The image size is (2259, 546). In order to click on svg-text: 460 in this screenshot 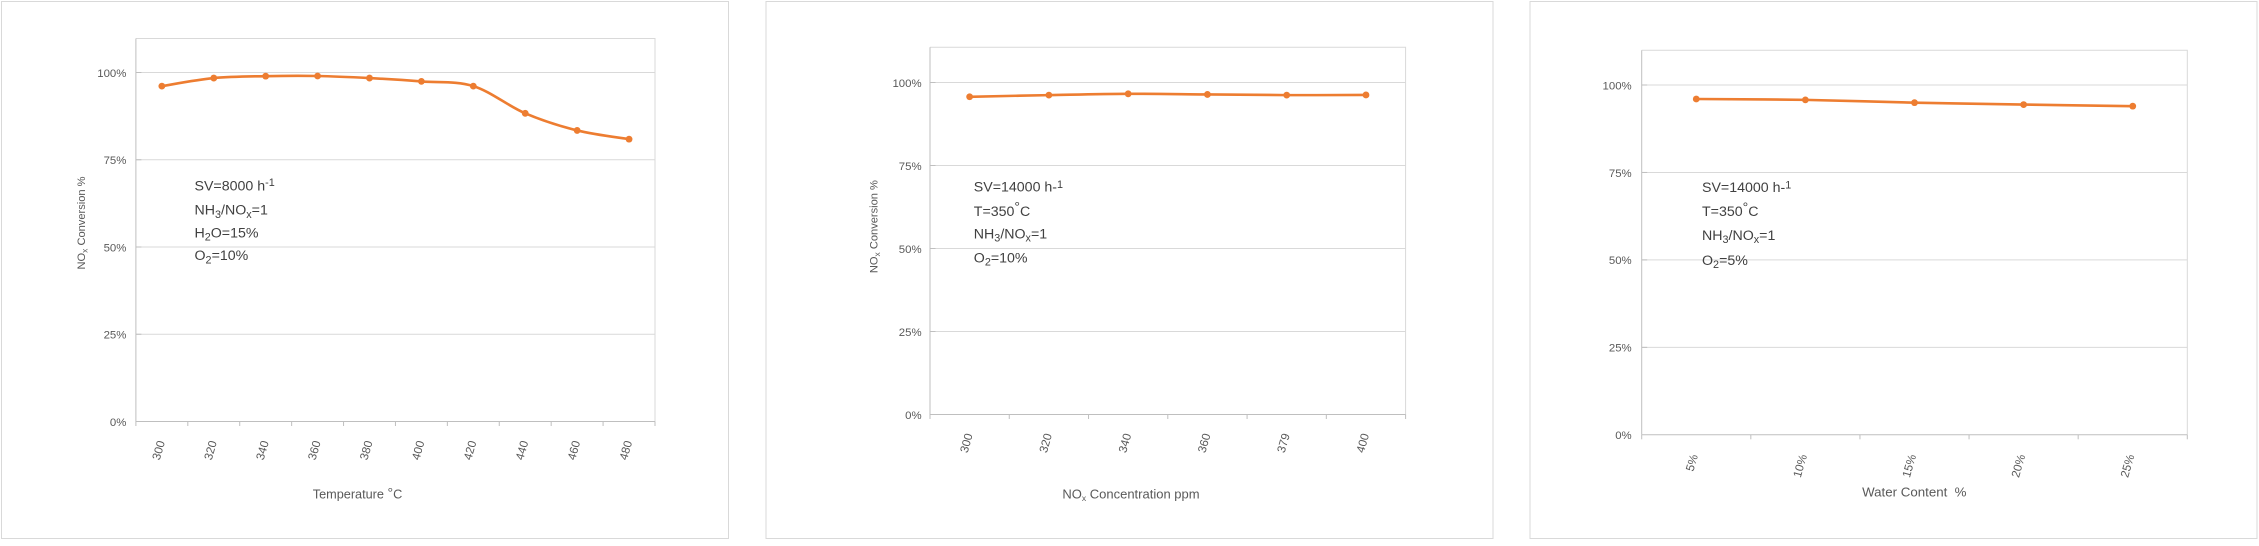, I will do `click(574, 450)`.